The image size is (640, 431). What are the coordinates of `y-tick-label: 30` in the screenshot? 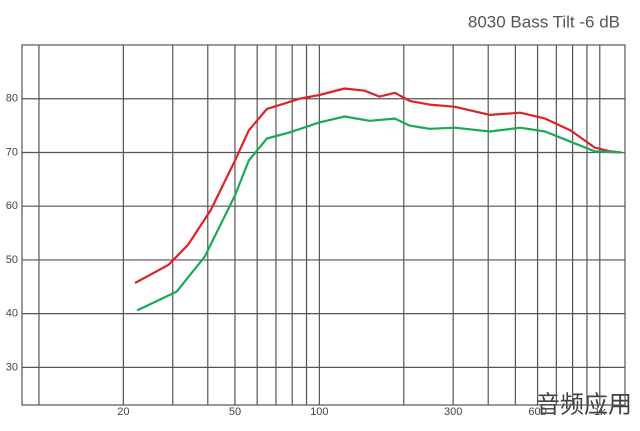 It's located at (12, 367).